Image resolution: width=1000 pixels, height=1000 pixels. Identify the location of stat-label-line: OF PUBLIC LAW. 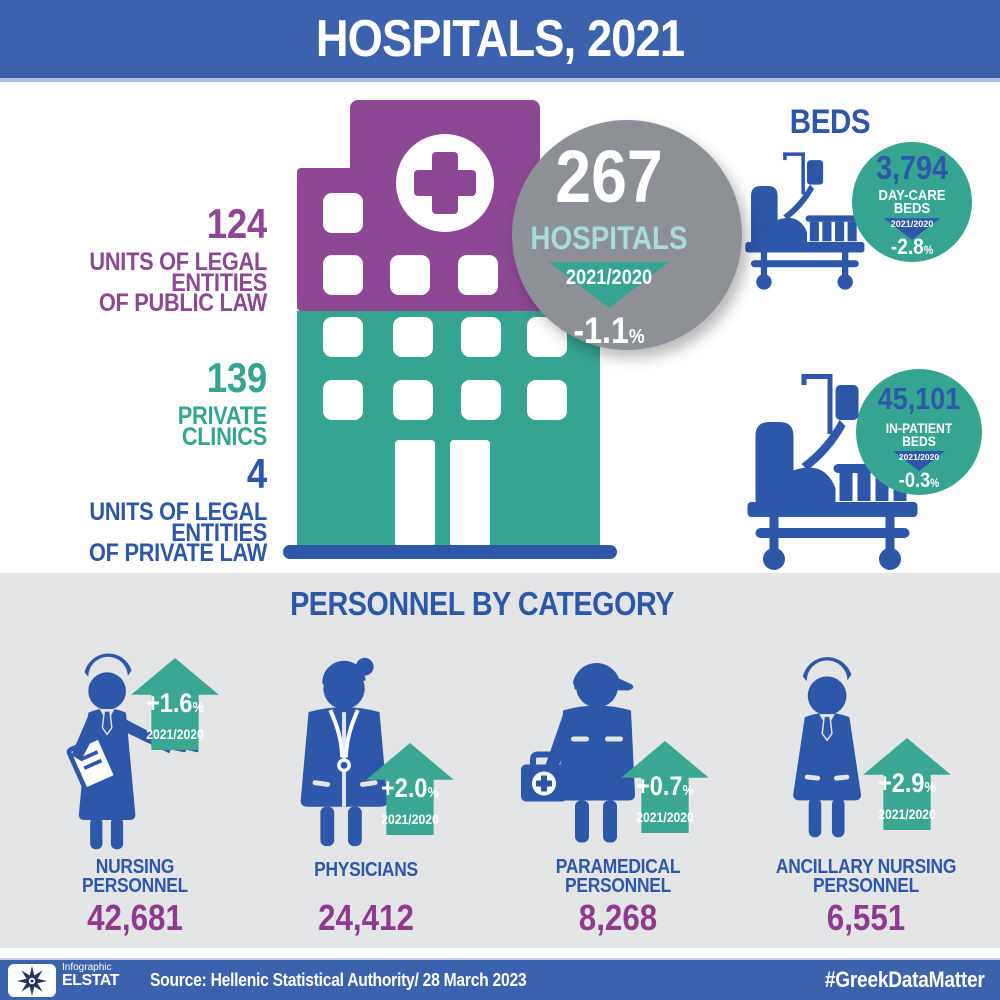
(183, 303).